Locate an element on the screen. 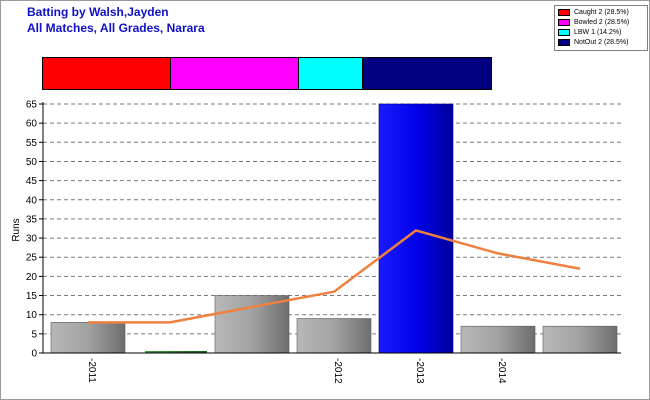 The image size is (650, 400). y-tick-label: 40 is located at coordinates (32, 200).